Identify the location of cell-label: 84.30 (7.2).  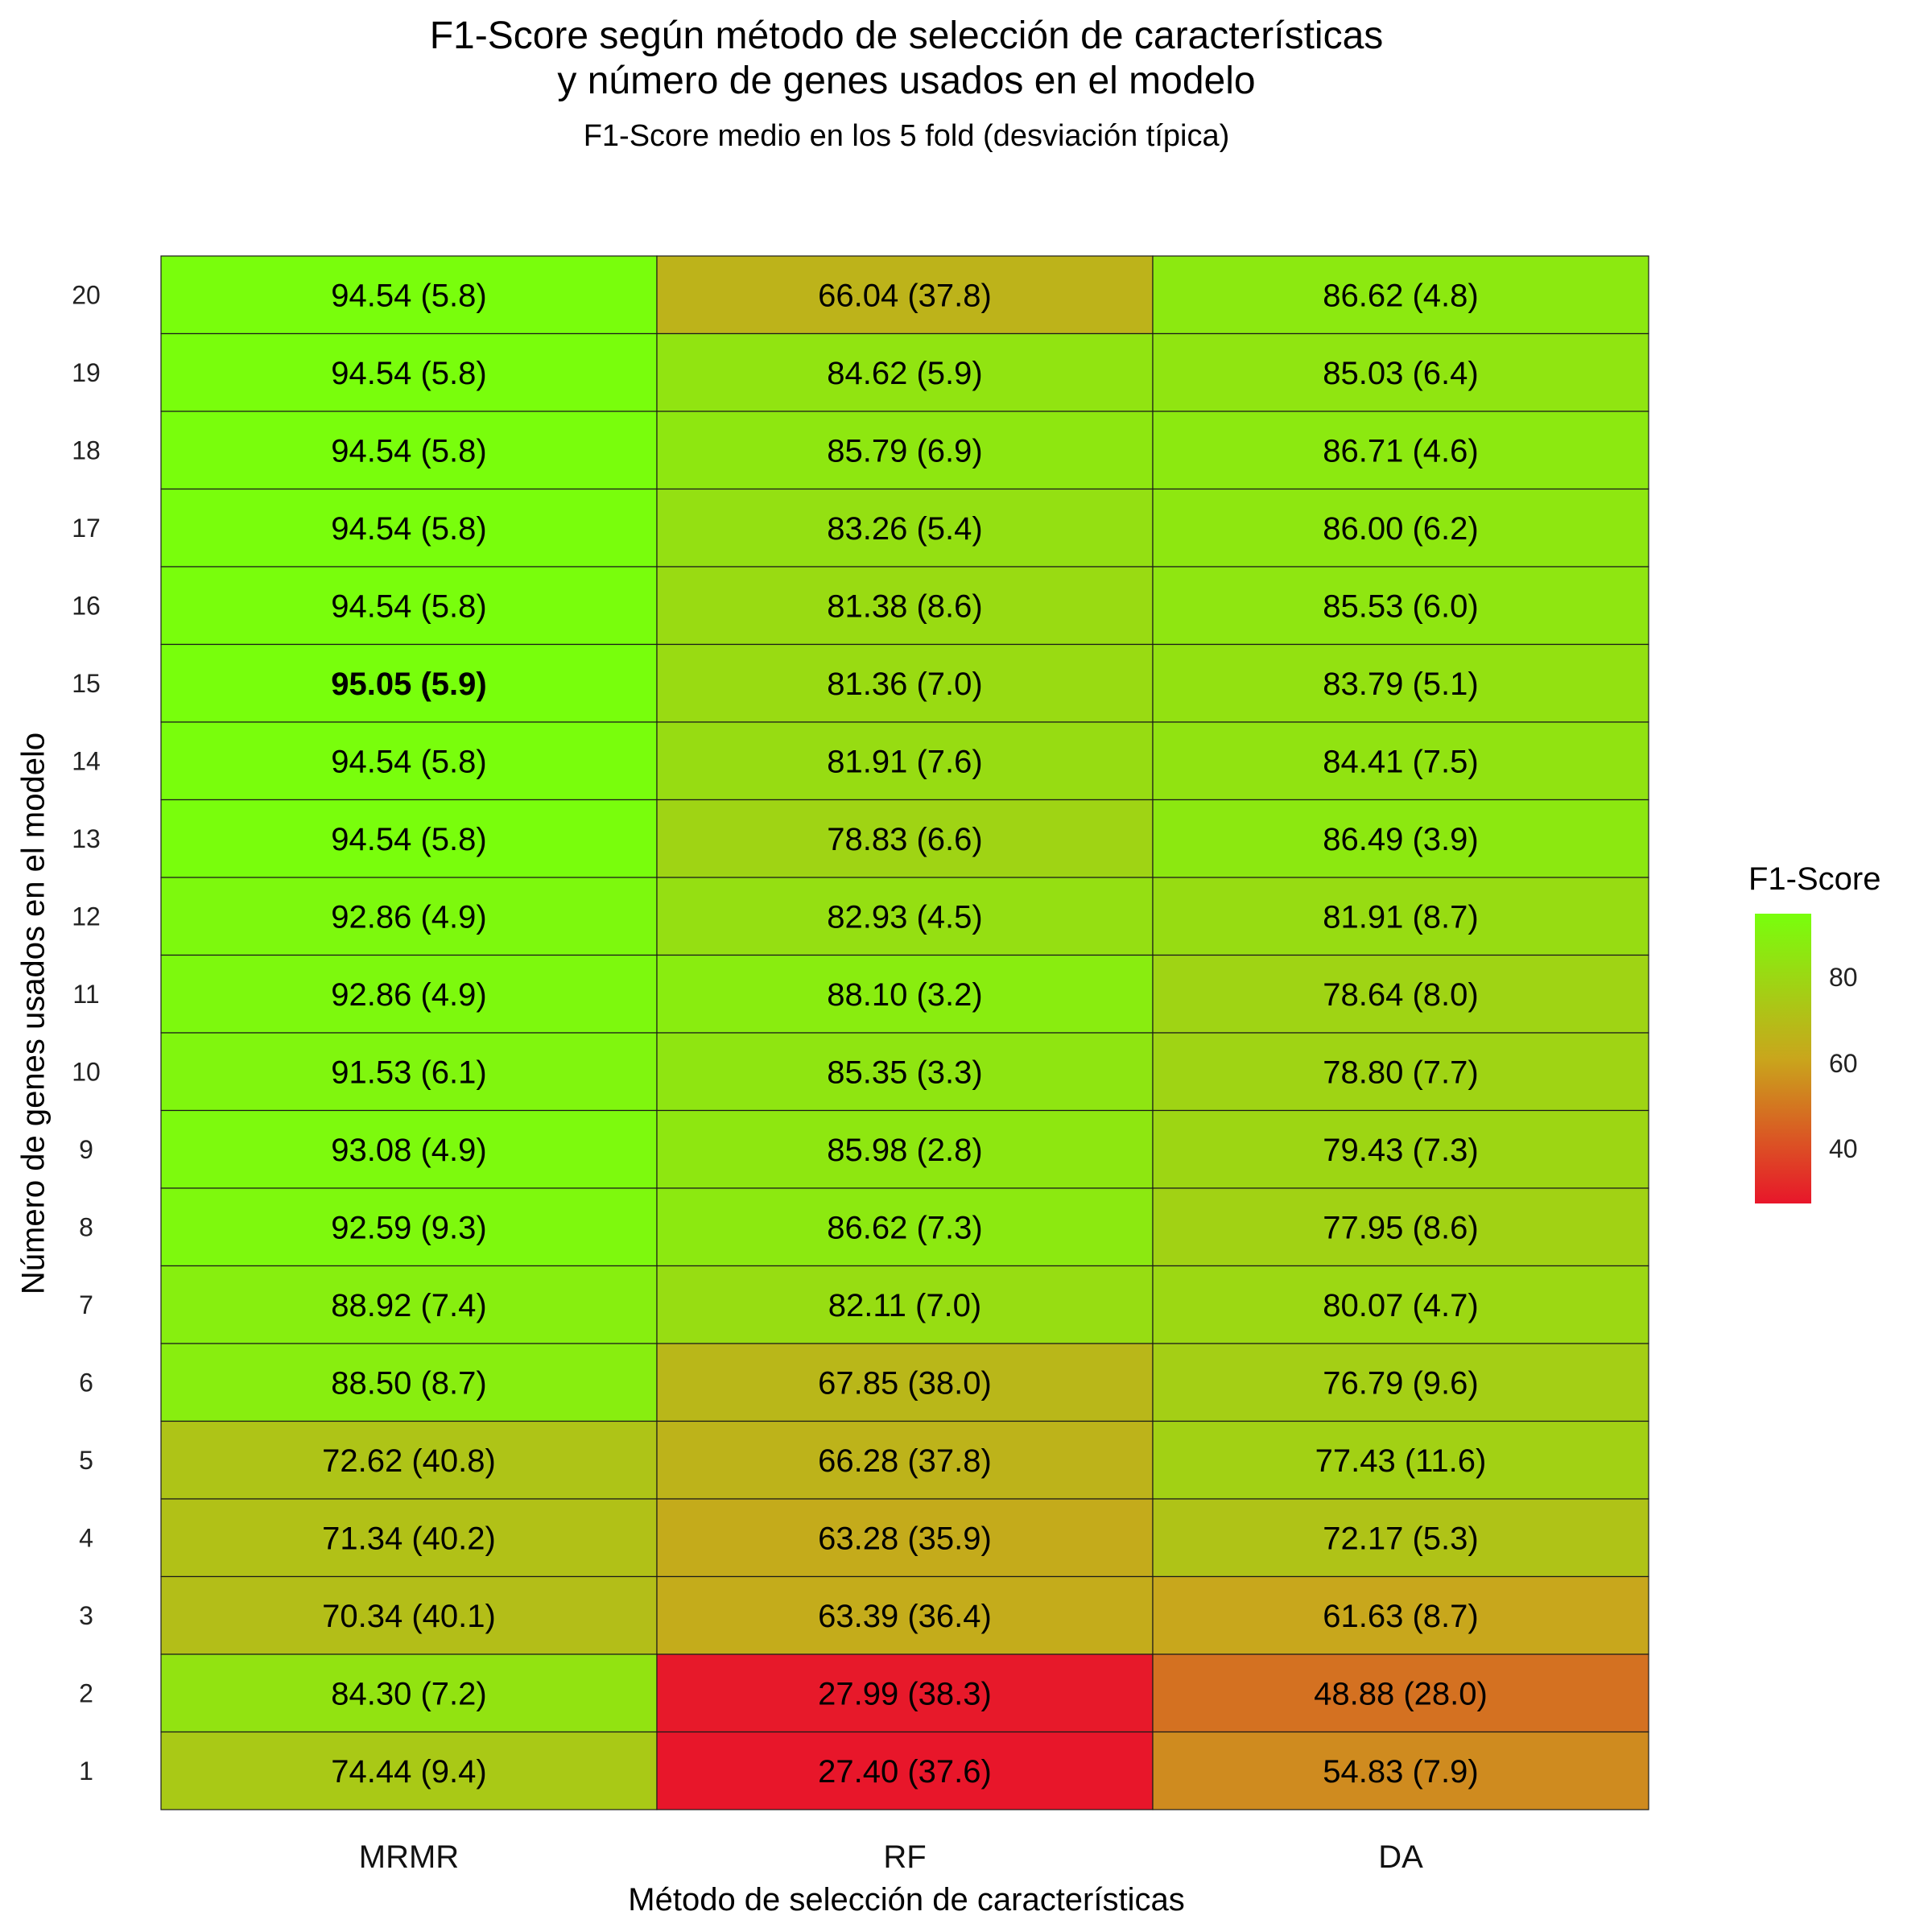
(408, 1693).